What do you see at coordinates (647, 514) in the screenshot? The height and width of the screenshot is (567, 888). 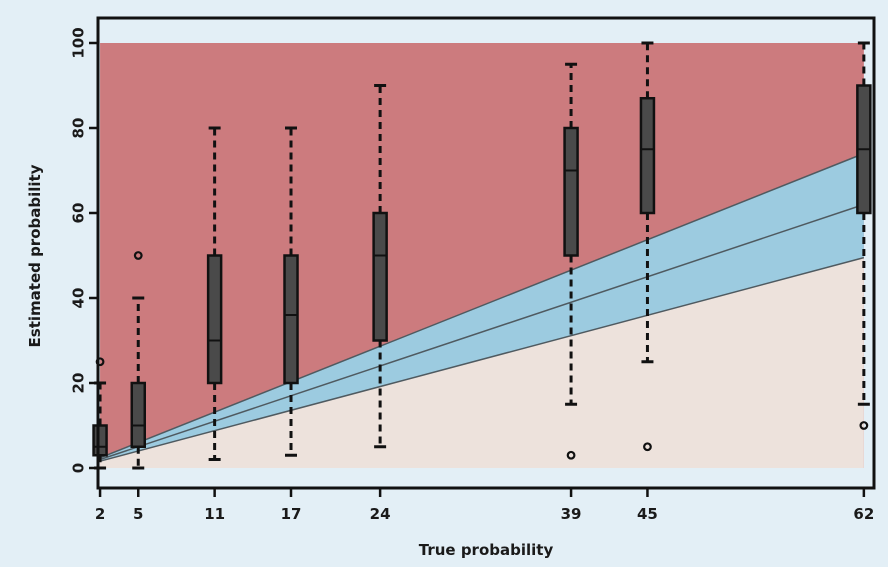 I see `x-tick-label-45: 45` at bounding box center [647, 514].